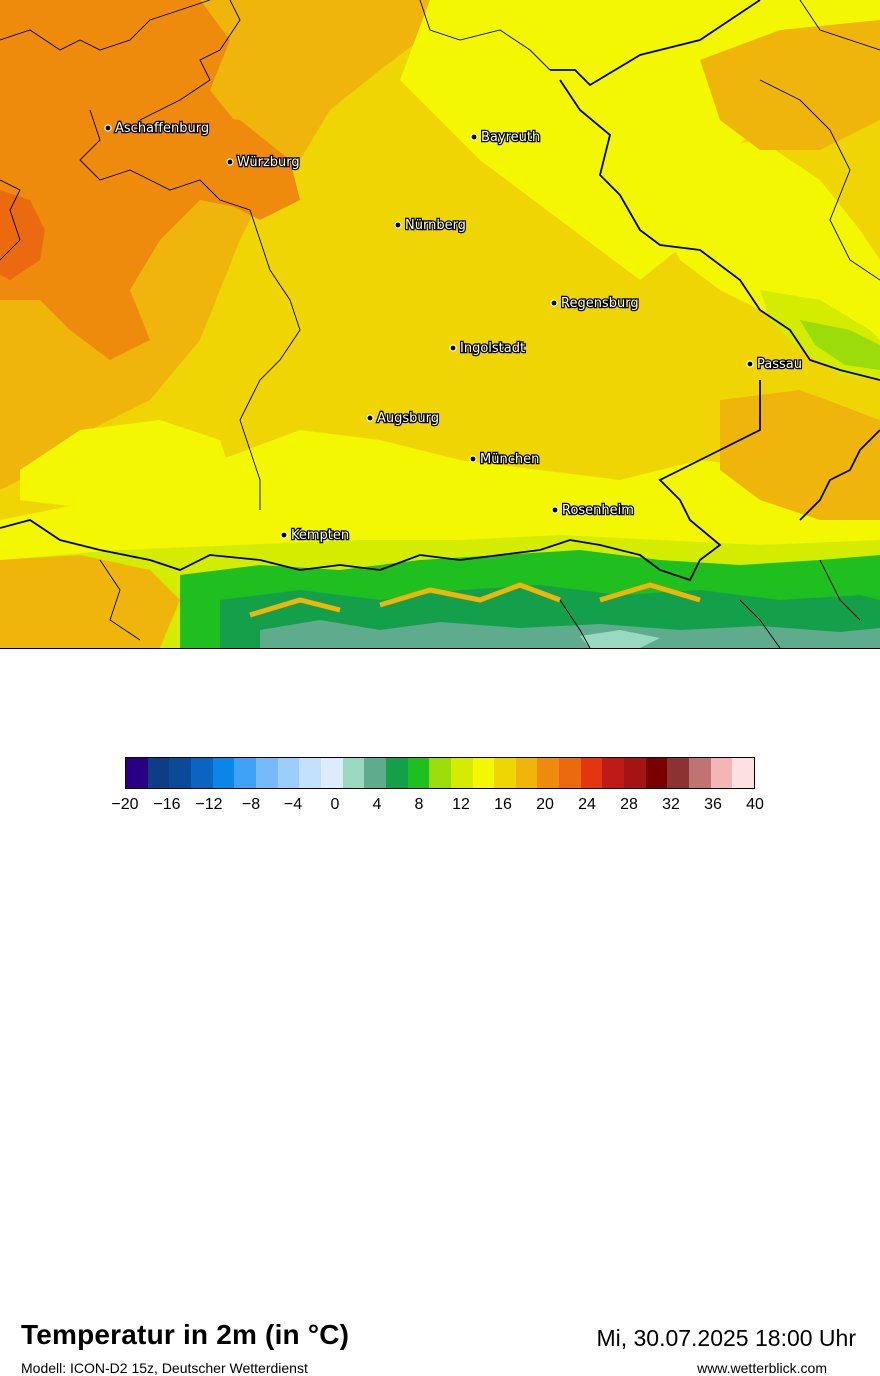 This screenshot has height=1376, width=880. Describe the element at coordinates (503, 804) in the screenshot. I see `legend-tick-label: 16` at that location.